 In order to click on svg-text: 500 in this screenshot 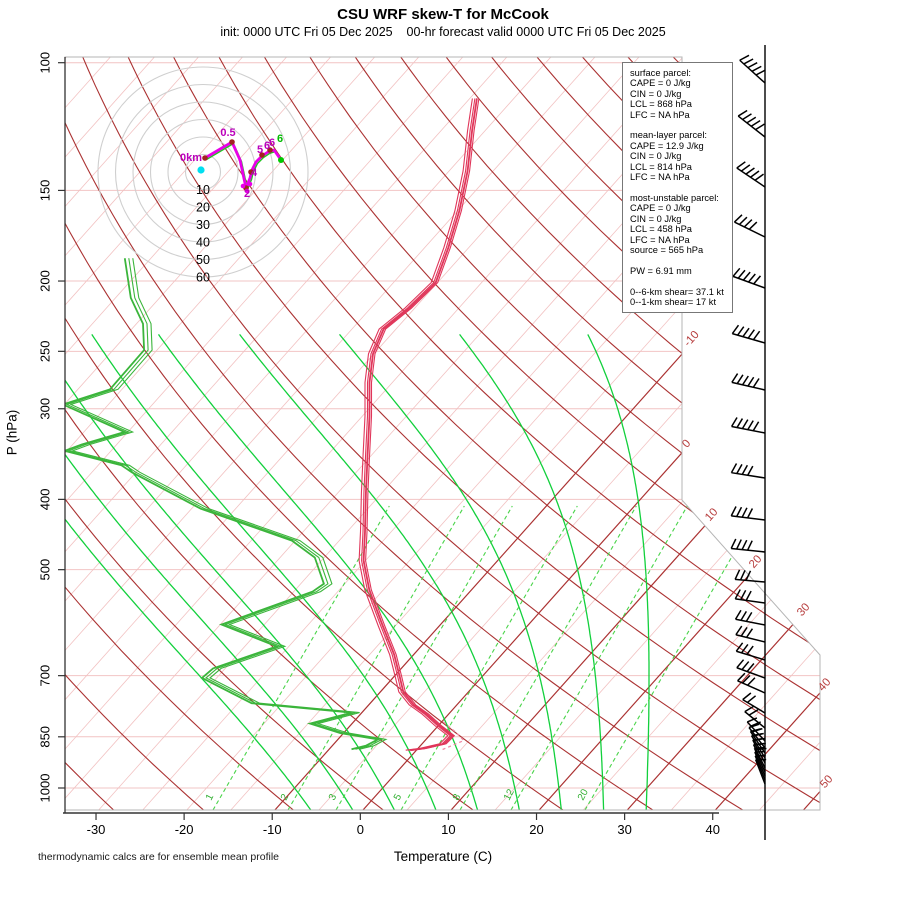, I will do `click(44, 570)`.